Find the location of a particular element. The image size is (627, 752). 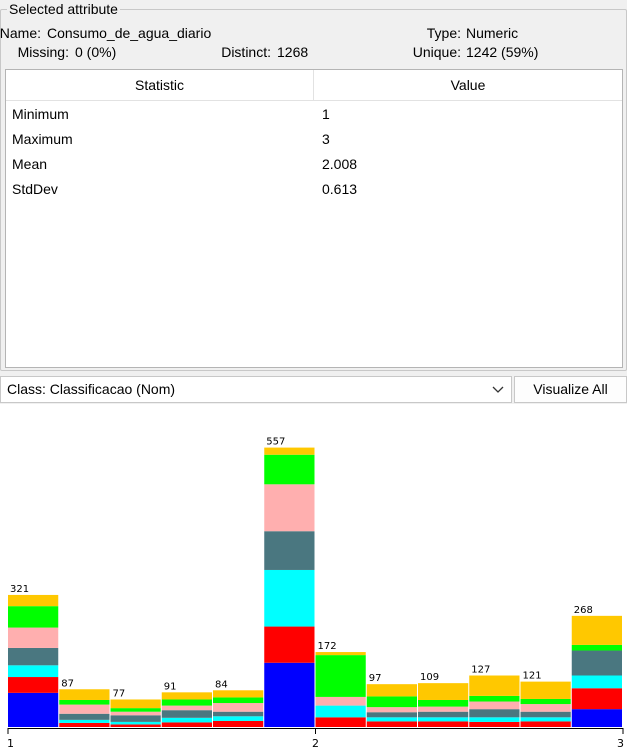

value-cell: 3 is located at coordinates (326, 139).